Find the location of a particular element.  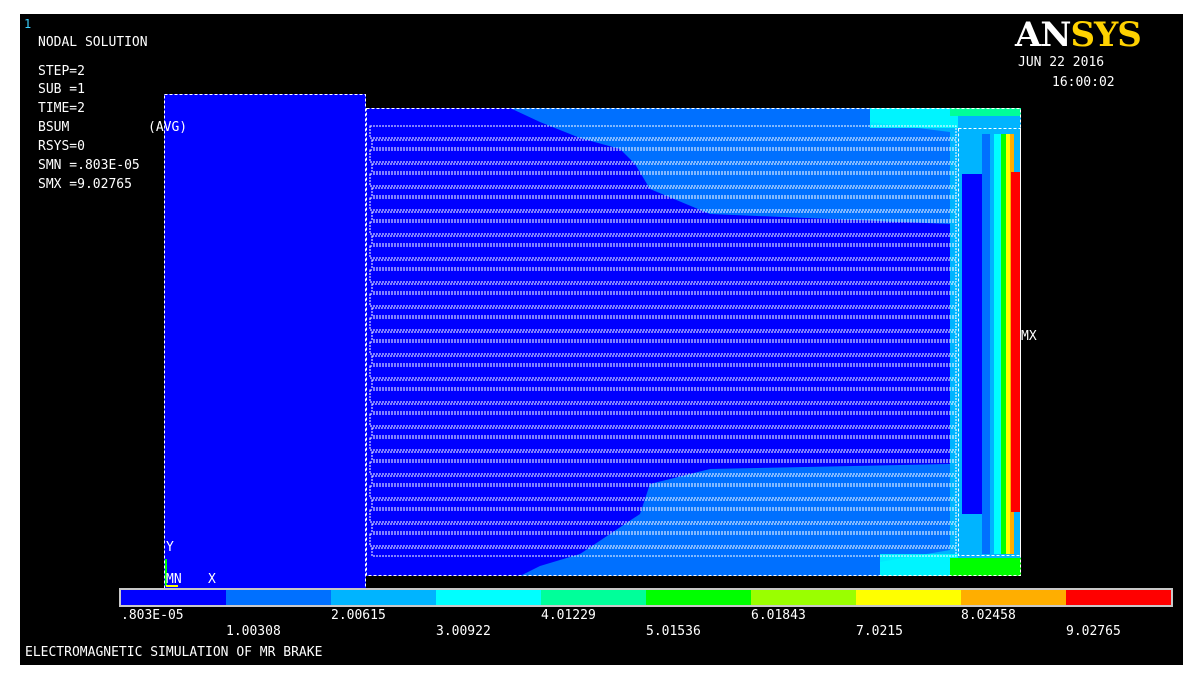

legend-label-top: 8.02458 is located at coordinates (988, 615).